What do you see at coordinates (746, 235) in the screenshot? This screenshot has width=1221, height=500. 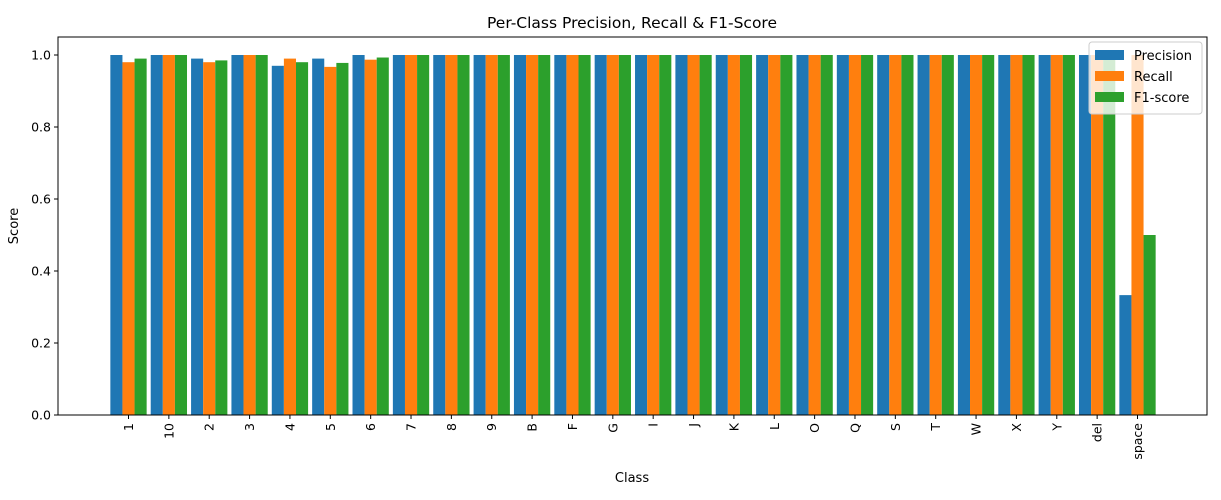 I see `bar-f1-score-K` at bounding box center [746, 235].